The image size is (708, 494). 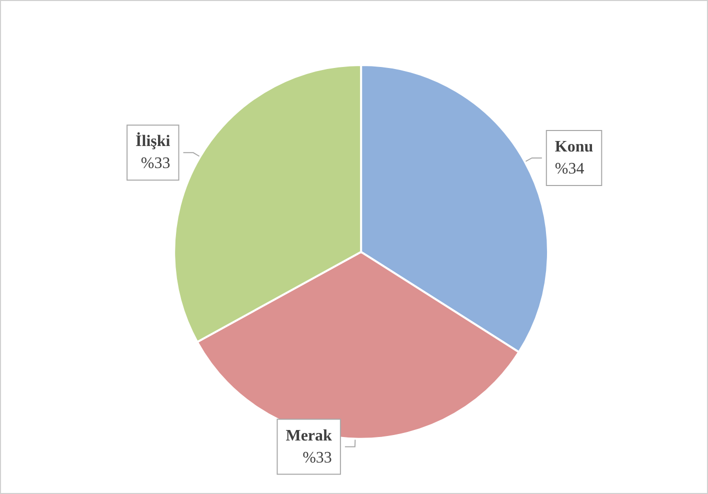 I want to click on slice-label: Merak, so click(x=309, y=435).